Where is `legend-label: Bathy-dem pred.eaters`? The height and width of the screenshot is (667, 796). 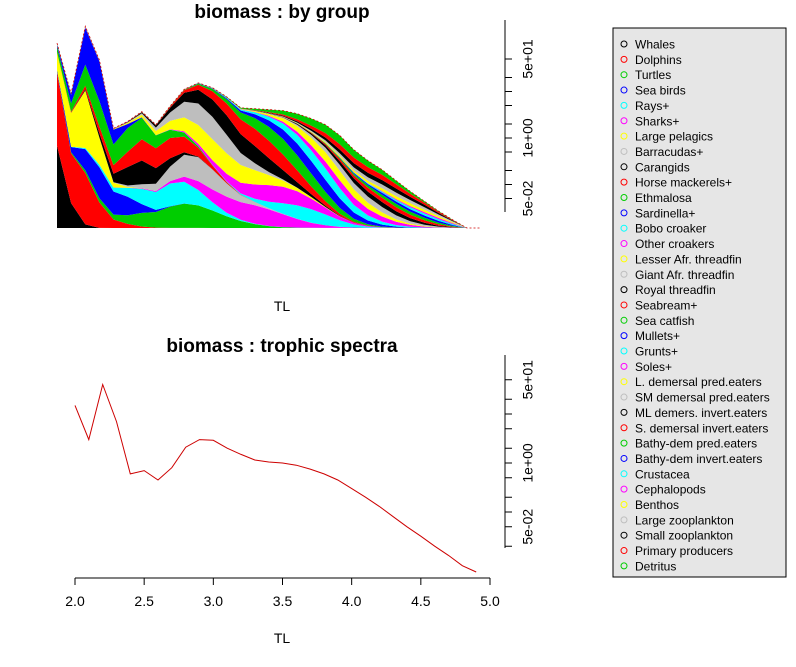
legend-label: Bathy-dem pred.eaters is located at coordinates (696, 444).